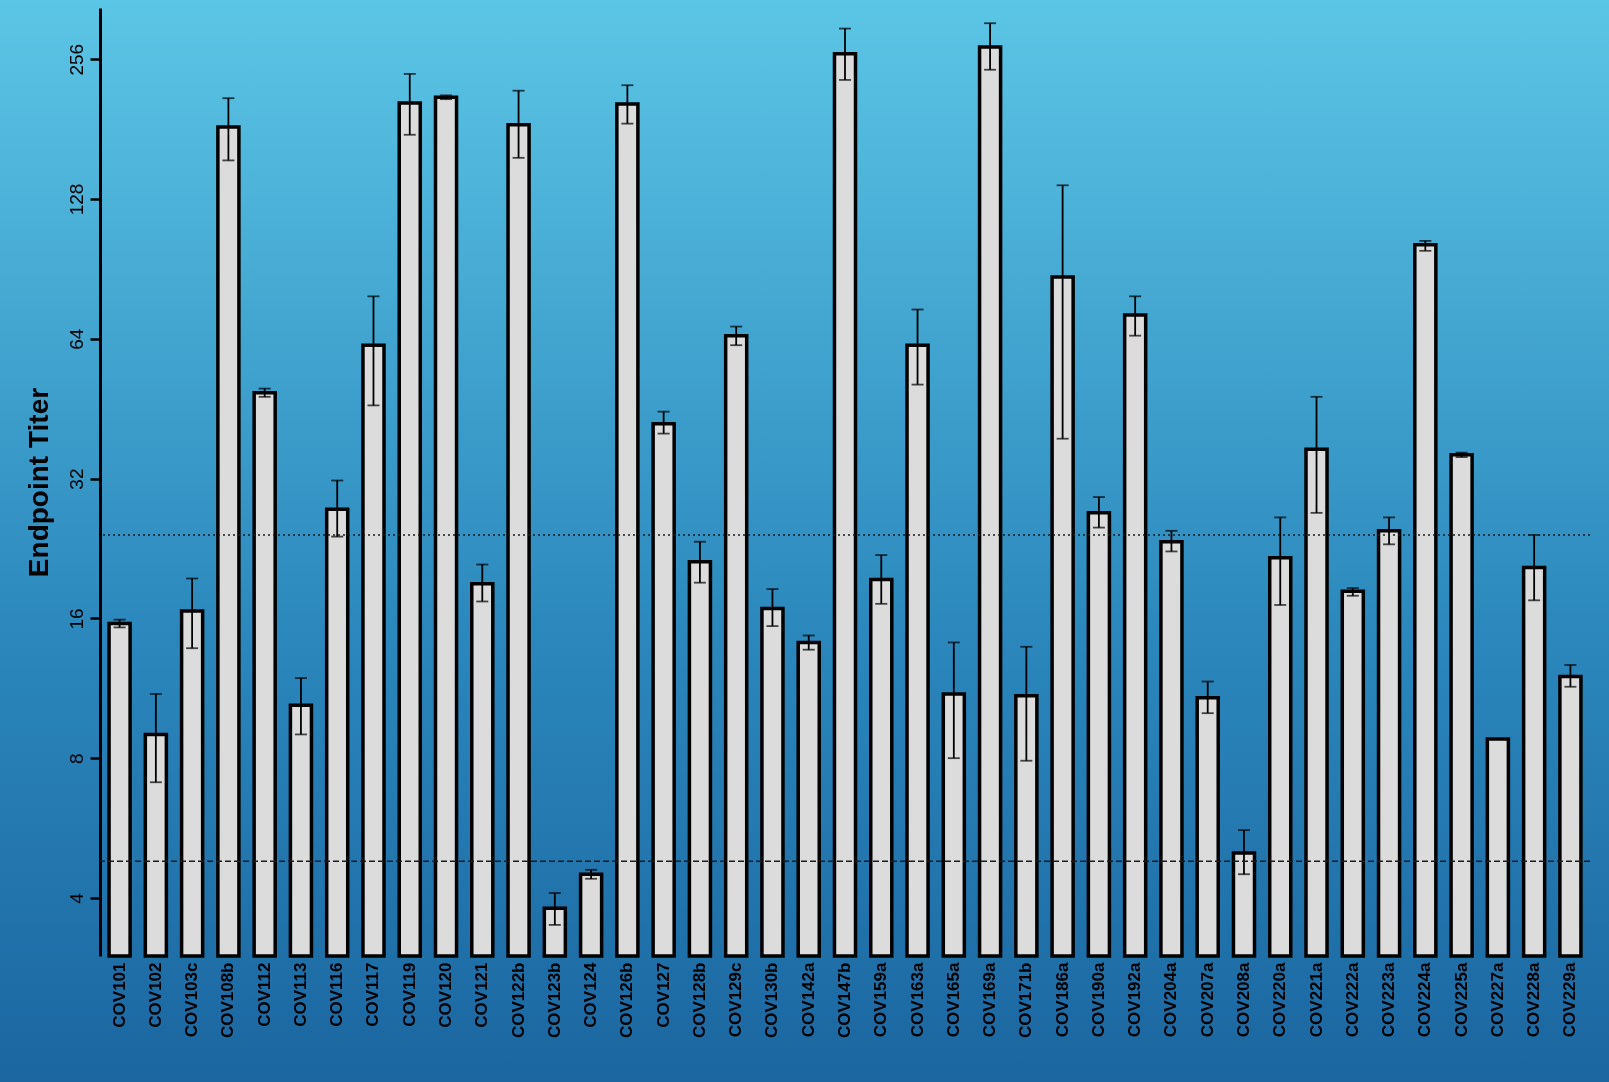 The width and height of the screenshot is (1609, 1082). I want to click on x-tick-label: COV126b, so click(627, 1000).